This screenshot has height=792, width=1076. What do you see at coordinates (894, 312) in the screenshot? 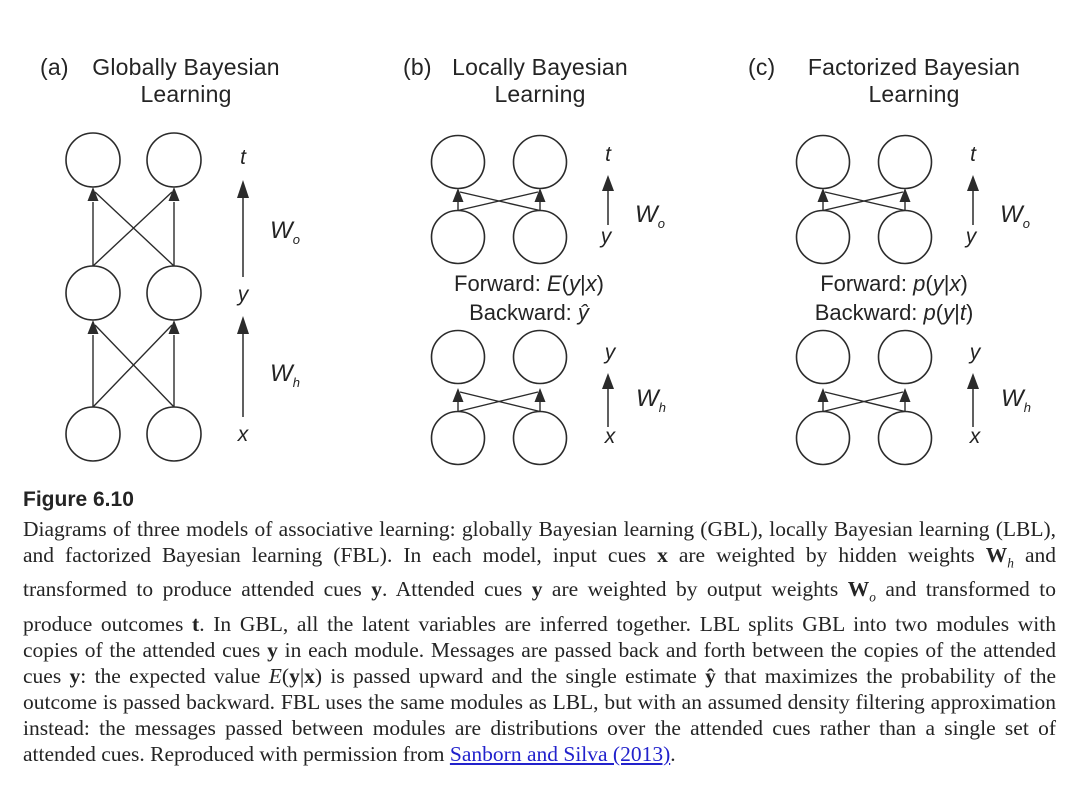
I see `fbl-backward-message: Backward: p(y|t)` at bounding box center [894, 312].